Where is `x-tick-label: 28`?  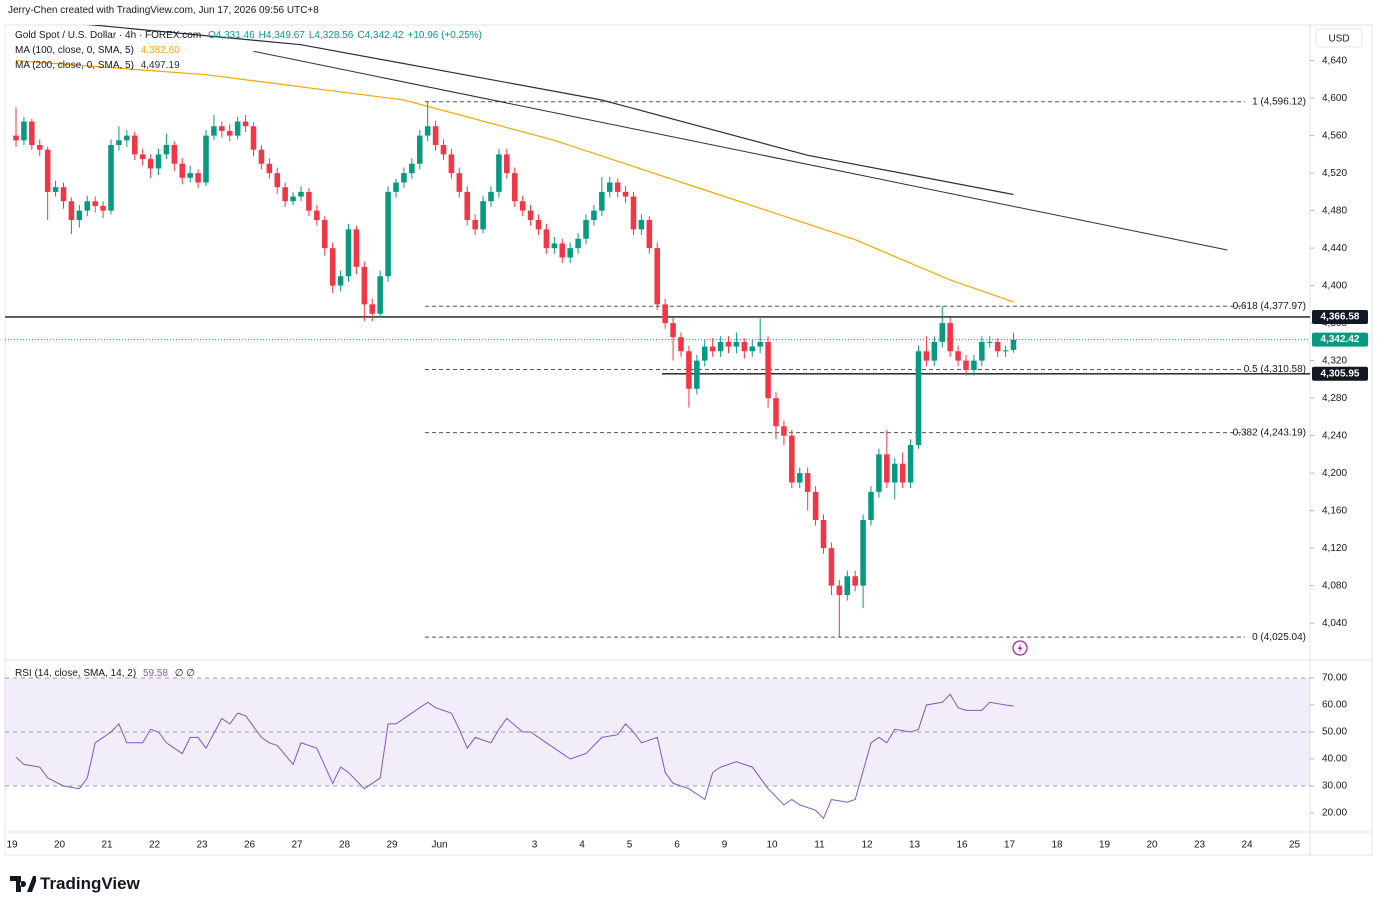 x-tick-label: 28 is located at coordinates (345, 845).